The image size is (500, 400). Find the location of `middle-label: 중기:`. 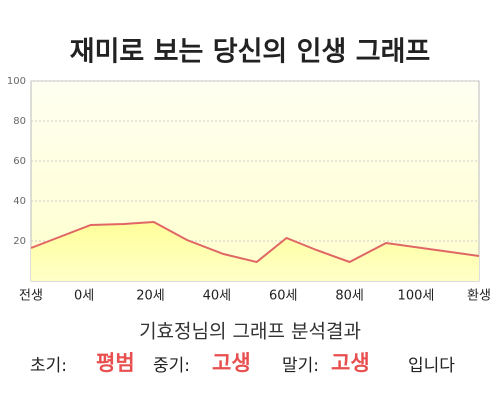

middle-label: 중기: is located at coordinates (171, 366).